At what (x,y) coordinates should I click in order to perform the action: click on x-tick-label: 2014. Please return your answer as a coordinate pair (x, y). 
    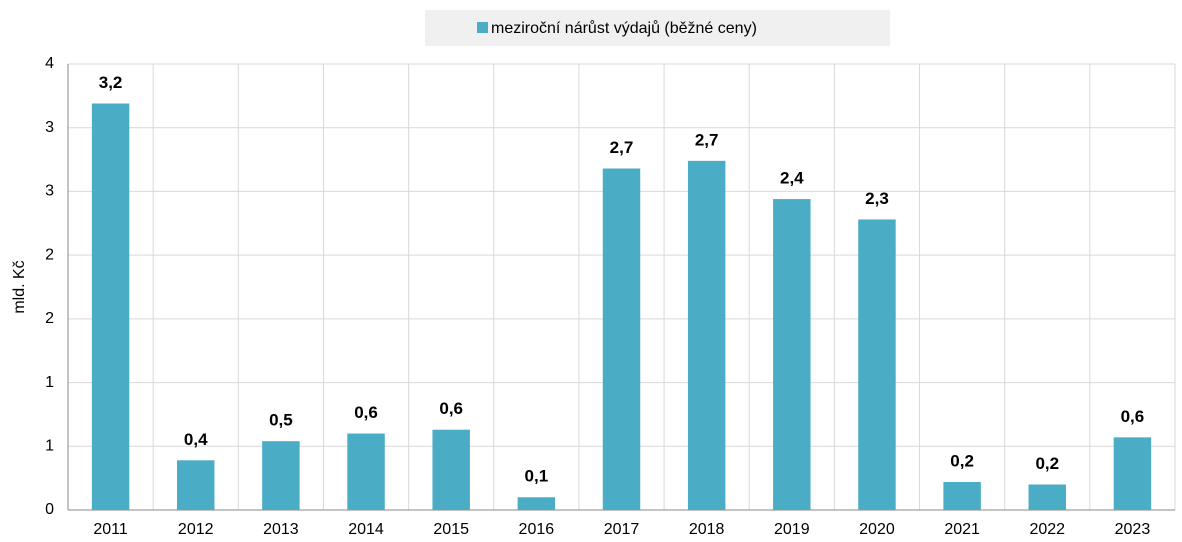
    Looking at the image, I should click on (366, 529).